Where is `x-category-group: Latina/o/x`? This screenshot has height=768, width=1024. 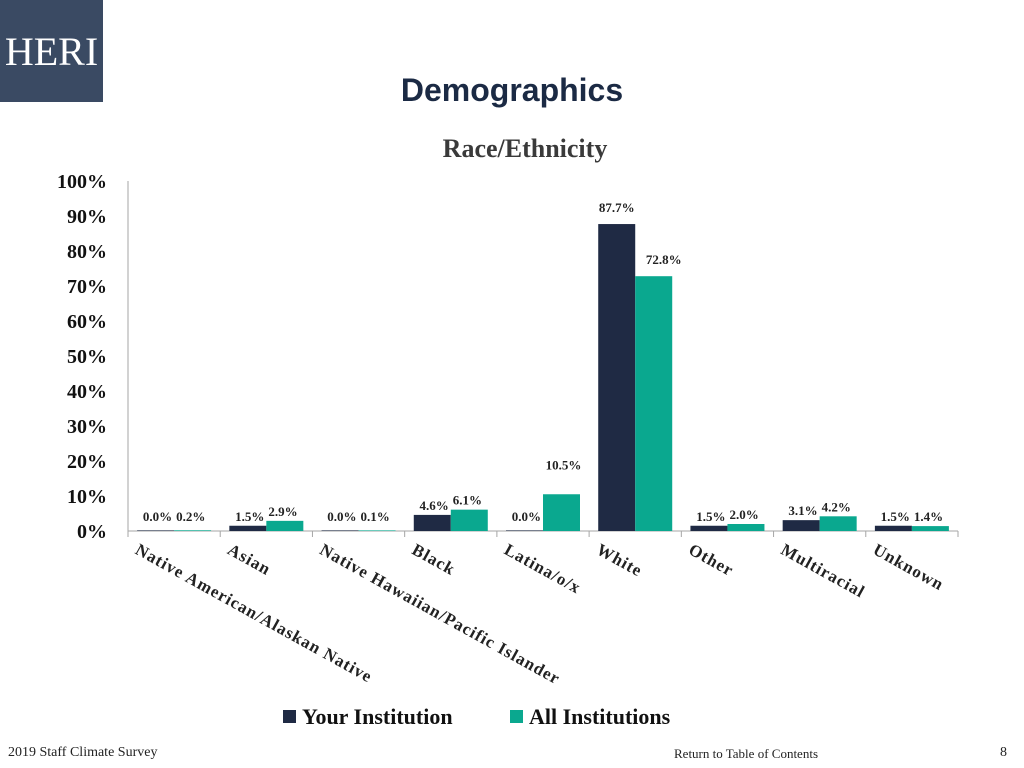
x-category-group: Latina/o/x is located at coordinates (542, 569).